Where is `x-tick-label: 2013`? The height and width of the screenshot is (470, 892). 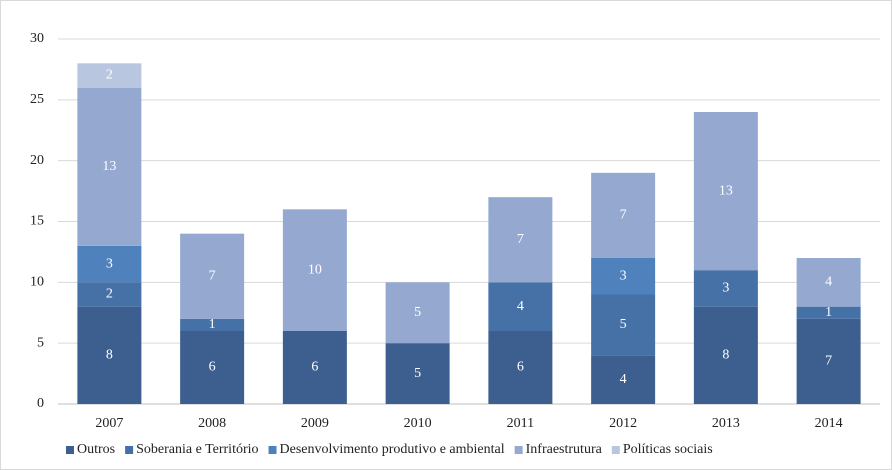 x-tick-label: 2013 is located at coordinates (726, 423).